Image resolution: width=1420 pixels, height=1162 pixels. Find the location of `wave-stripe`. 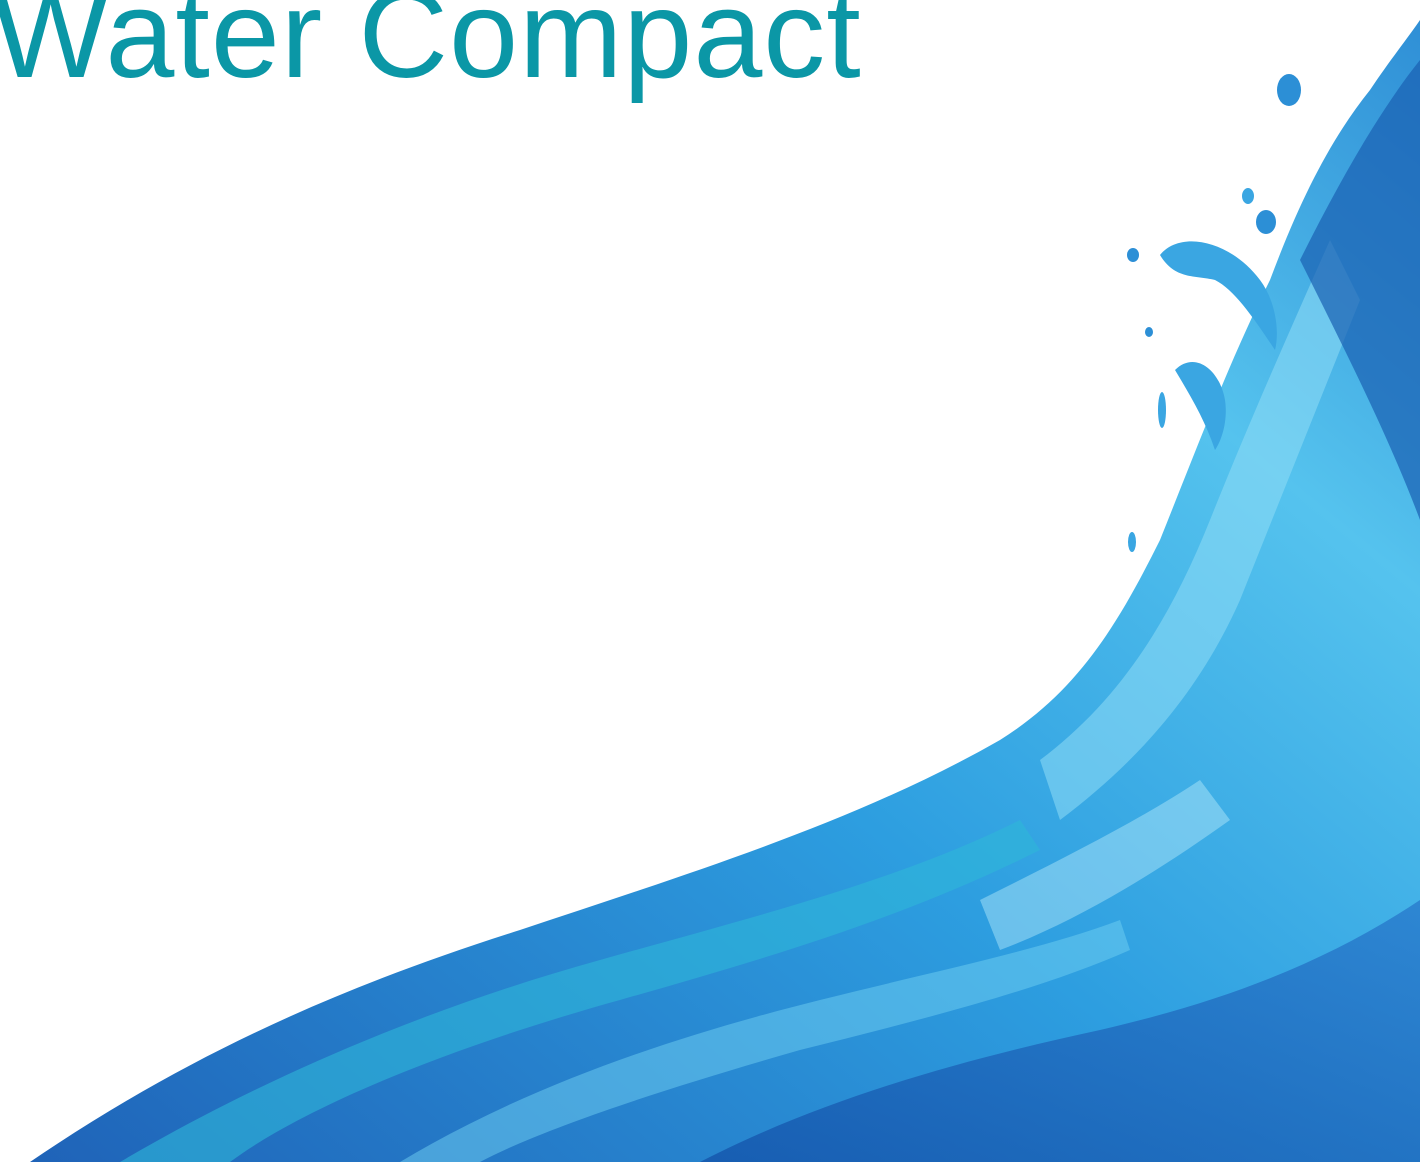

wave-stripe is located at coordinates (765, 1041).